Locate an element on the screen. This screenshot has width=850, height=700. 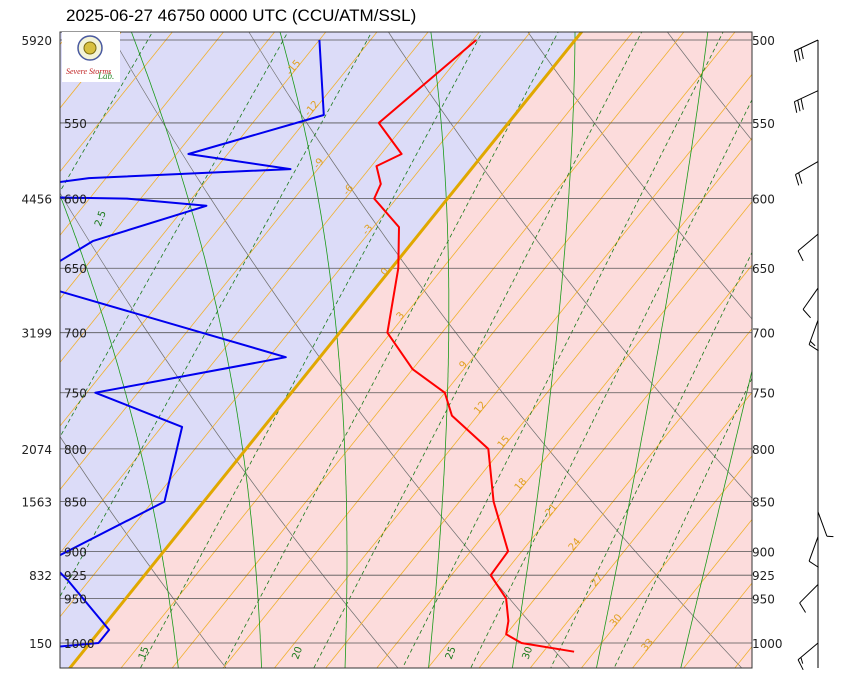
pressure-label-right: 1000 is located at coordinates (767, 644).